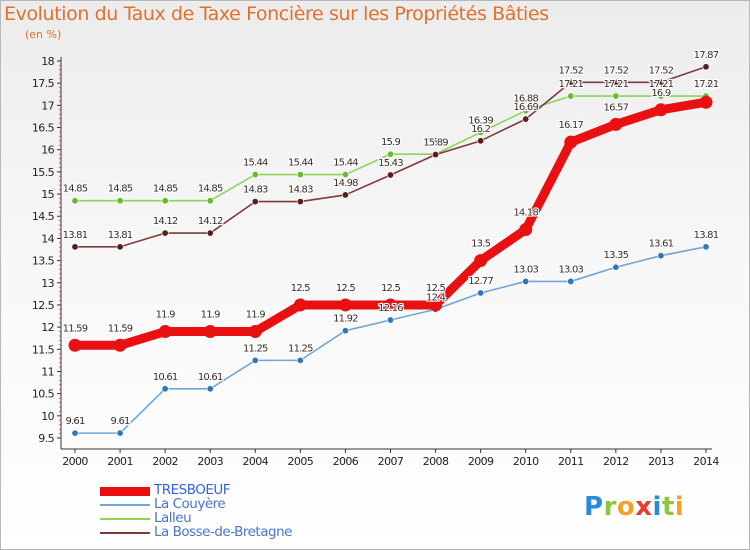 The image size is (750, 550). What do you see at coordinates (255, 461) in the screenshot?
I see `x-tick-label: 2004` at bounding box center [255, 461].